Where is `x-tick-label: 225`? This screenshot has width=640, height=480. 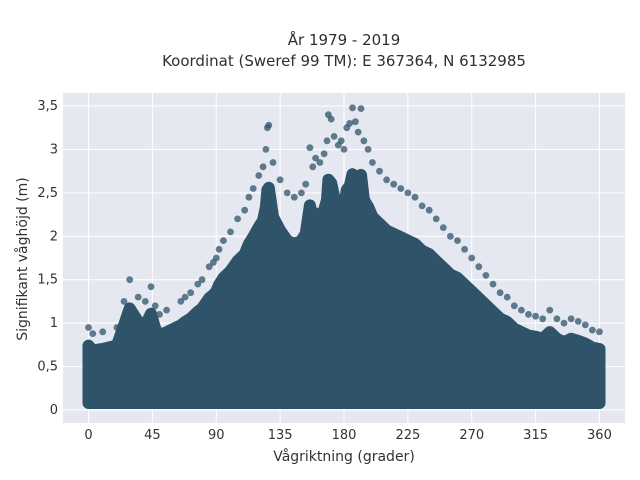 x-tick-label: 225 is located at coordinates (407, 435).